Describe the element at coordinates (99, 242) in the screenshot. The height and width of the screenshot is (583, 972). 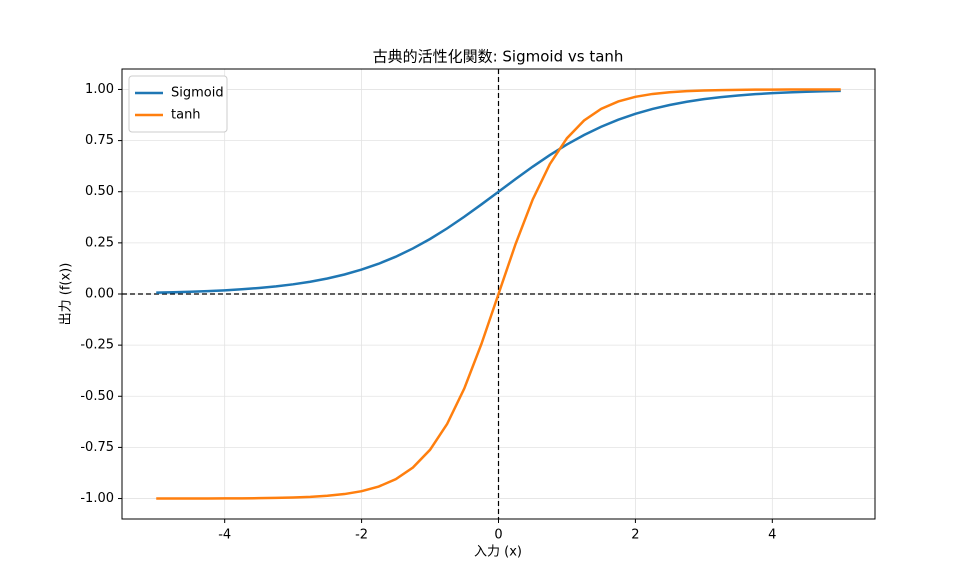
I see `y-tick-label: 0.25` at that location.